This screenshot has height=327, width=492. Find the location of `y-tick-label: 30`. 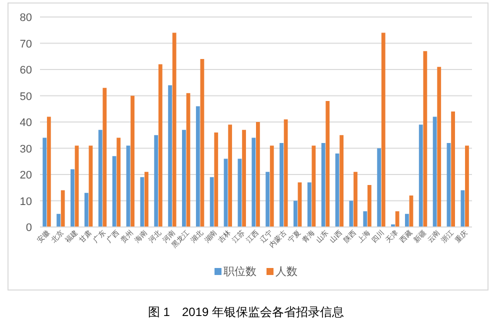

y-tick-label: 30 is located at coordinates (26, 149).